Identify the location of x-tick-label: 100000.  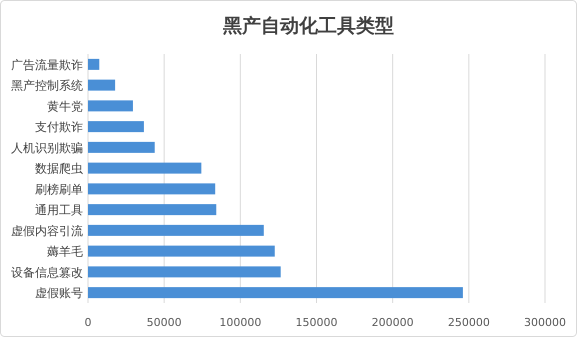
(240, 322).